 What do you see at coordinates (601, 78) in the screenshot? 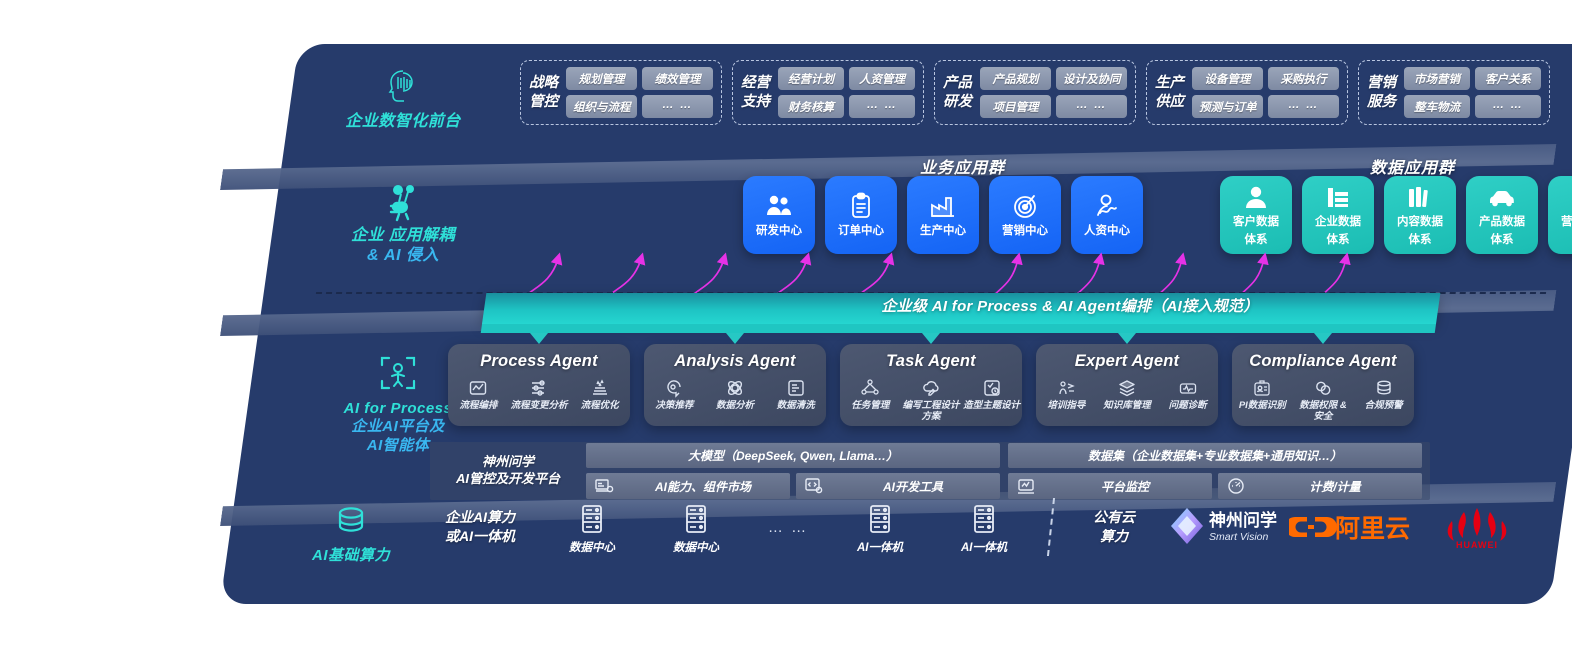
I see `domain-chip: 规划管理` at bounding box center [601, 78].